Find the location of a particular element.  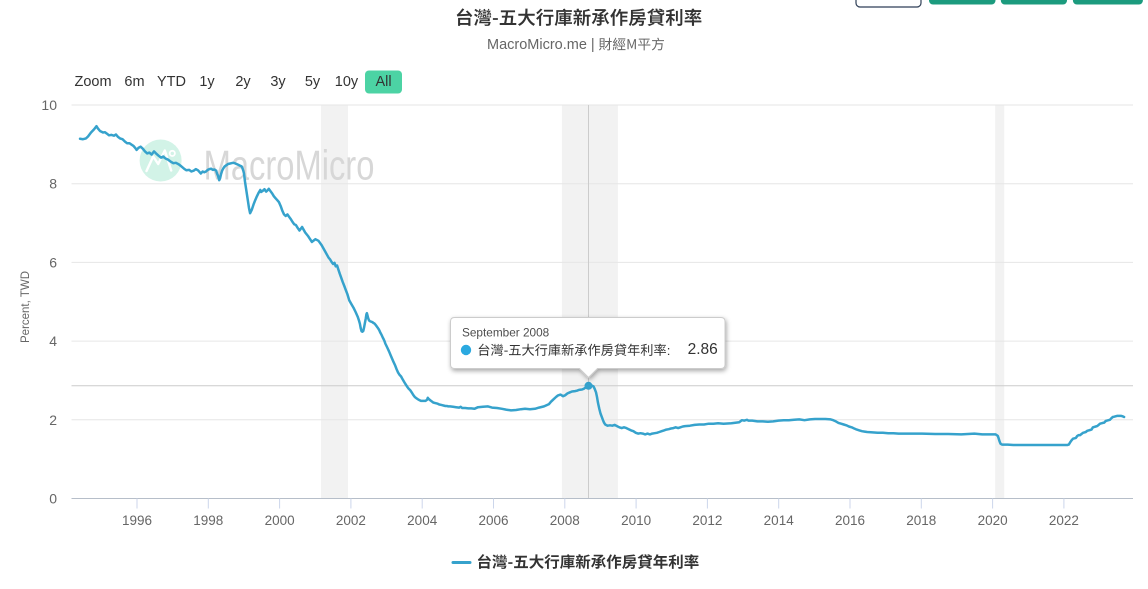

svg-text: 1y is located at coordinates (207, 82).